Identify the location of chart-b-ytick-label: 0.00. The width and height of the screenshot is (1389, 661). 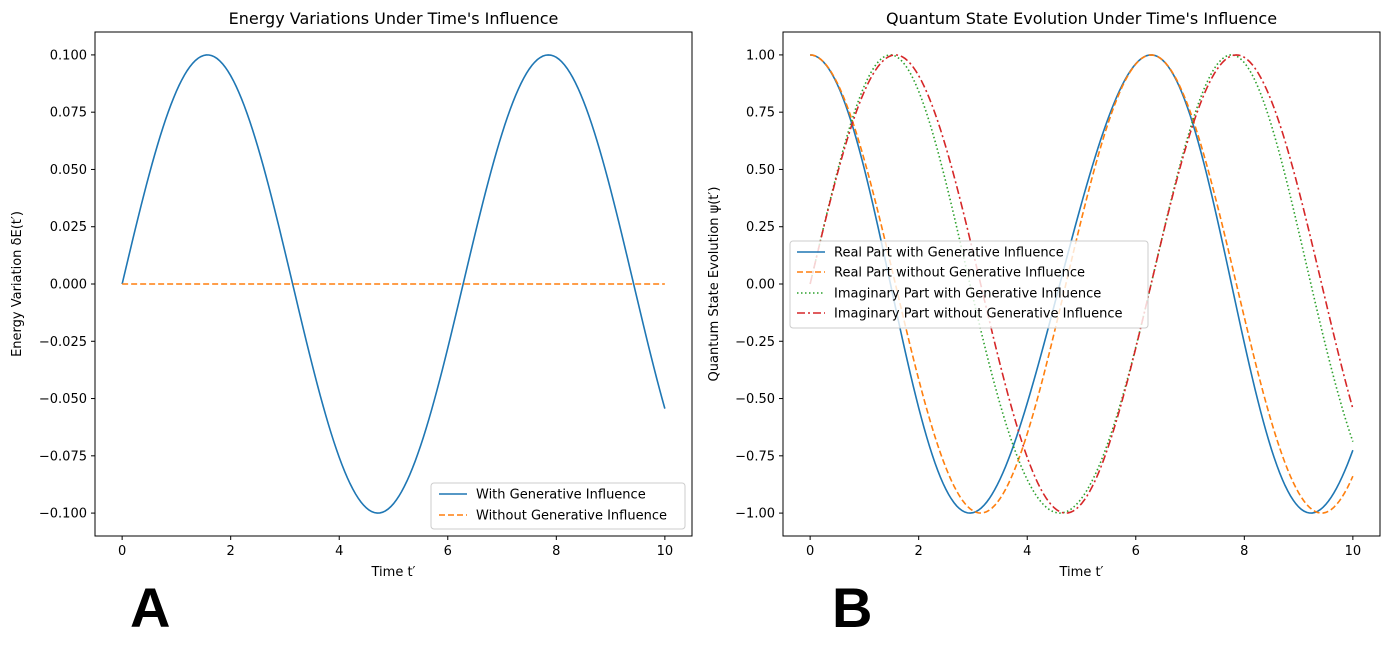
(760, 285).